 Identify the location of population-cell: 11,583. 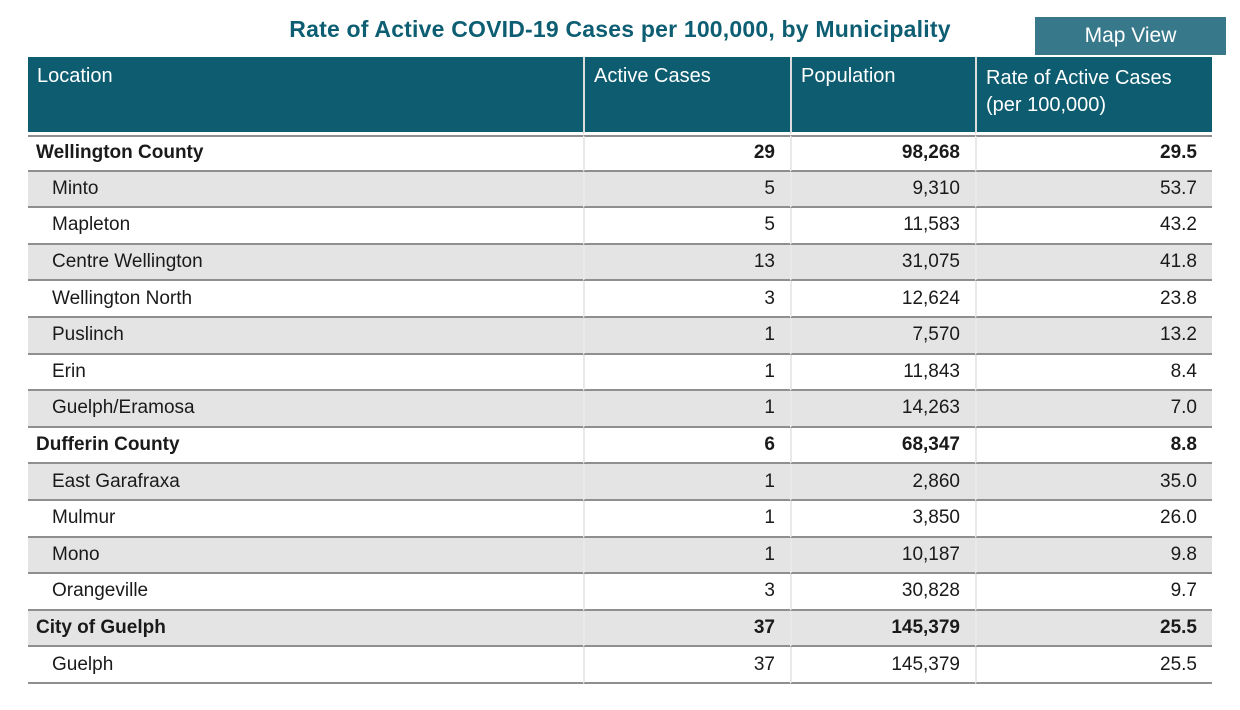
(882, 226).